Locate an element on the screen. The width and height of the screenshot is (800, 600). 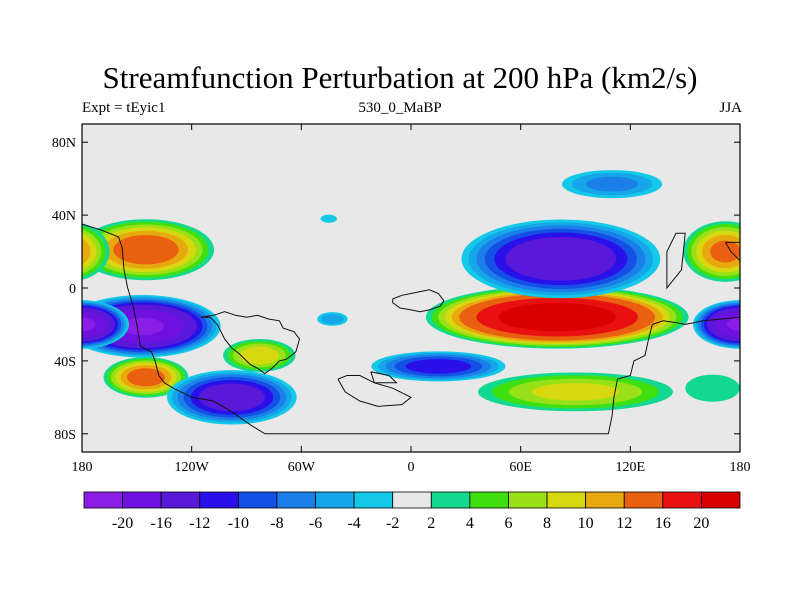
colorbar-label: 20 is located at coordinates (701, 523).